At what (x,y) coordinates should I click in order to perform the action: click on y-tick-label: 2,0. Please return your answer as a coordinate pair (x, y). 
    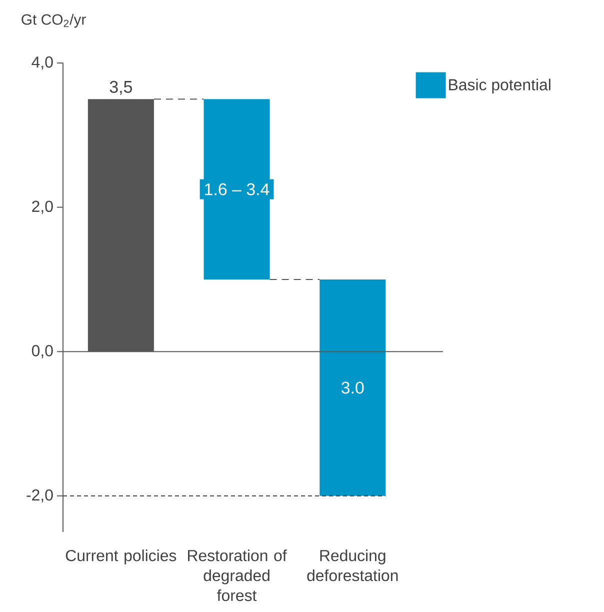
    Looking at the image, I should click on (42, 207).